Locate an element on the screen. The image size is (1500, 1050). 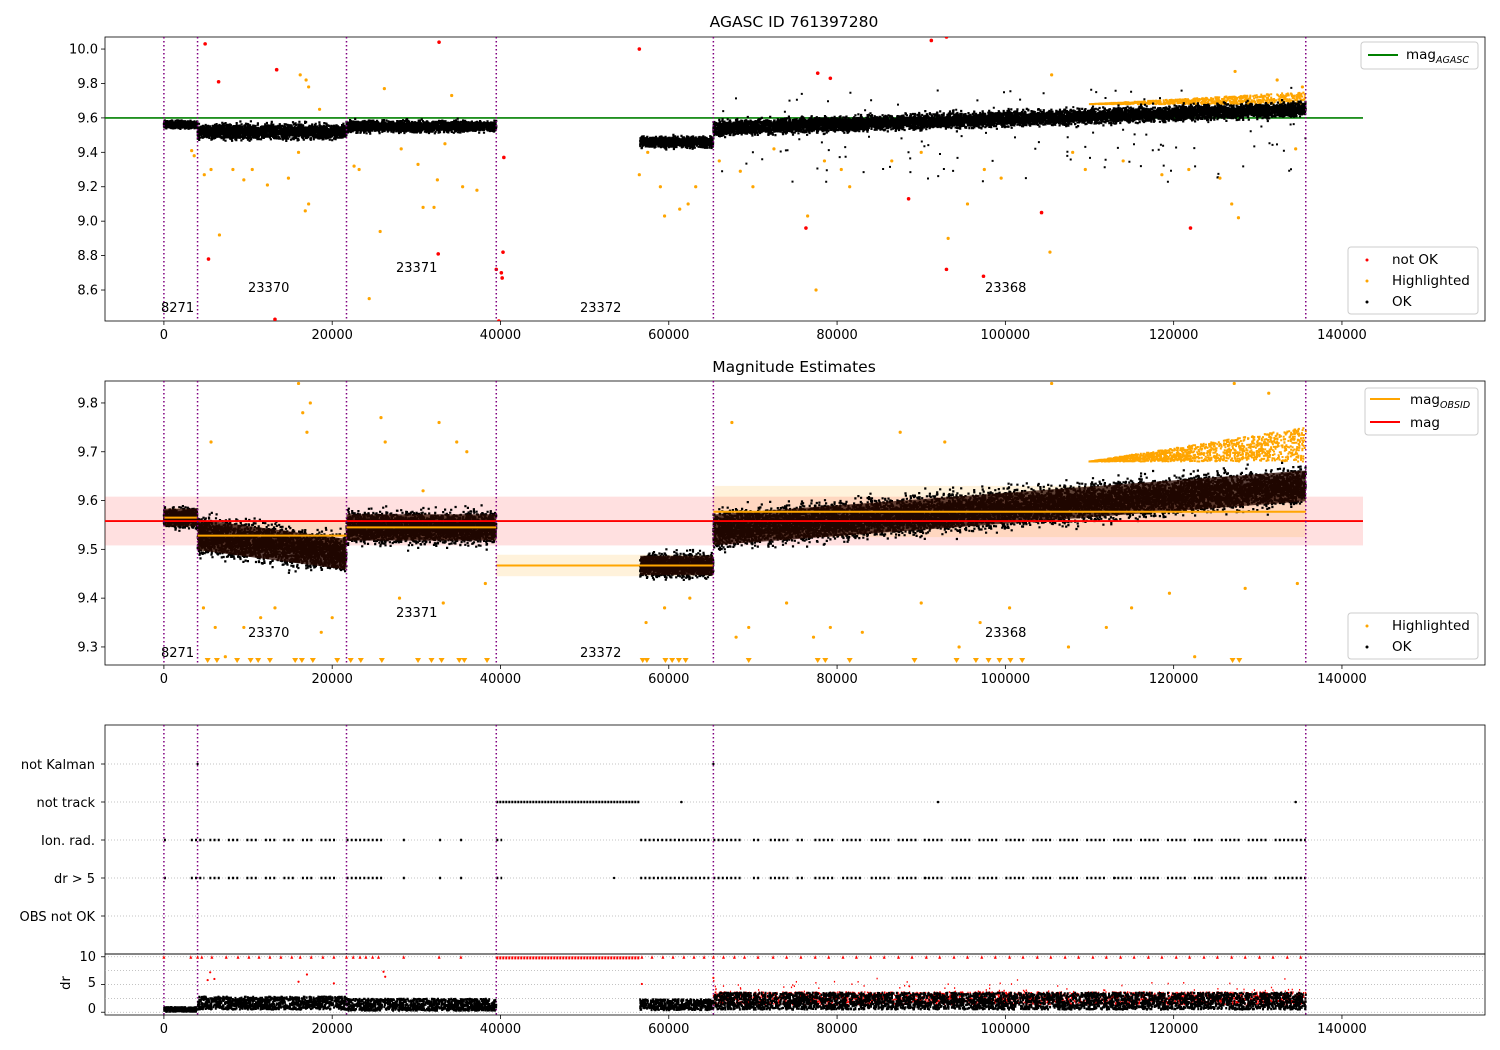
dr-not-ok-point is located at coordinates (641, 984).